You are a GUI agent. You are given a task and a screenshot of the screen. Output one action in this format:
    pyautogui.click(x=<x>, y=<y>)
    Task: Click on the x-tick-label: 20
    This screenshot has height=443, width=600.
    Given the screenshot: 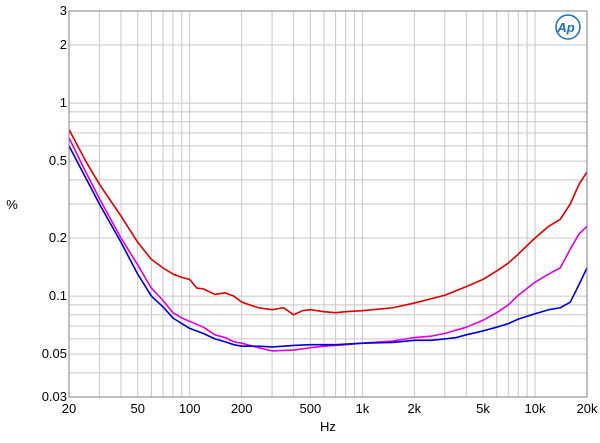 What is the action you would take?
    pyautogui.click(x=69, y=408)
    